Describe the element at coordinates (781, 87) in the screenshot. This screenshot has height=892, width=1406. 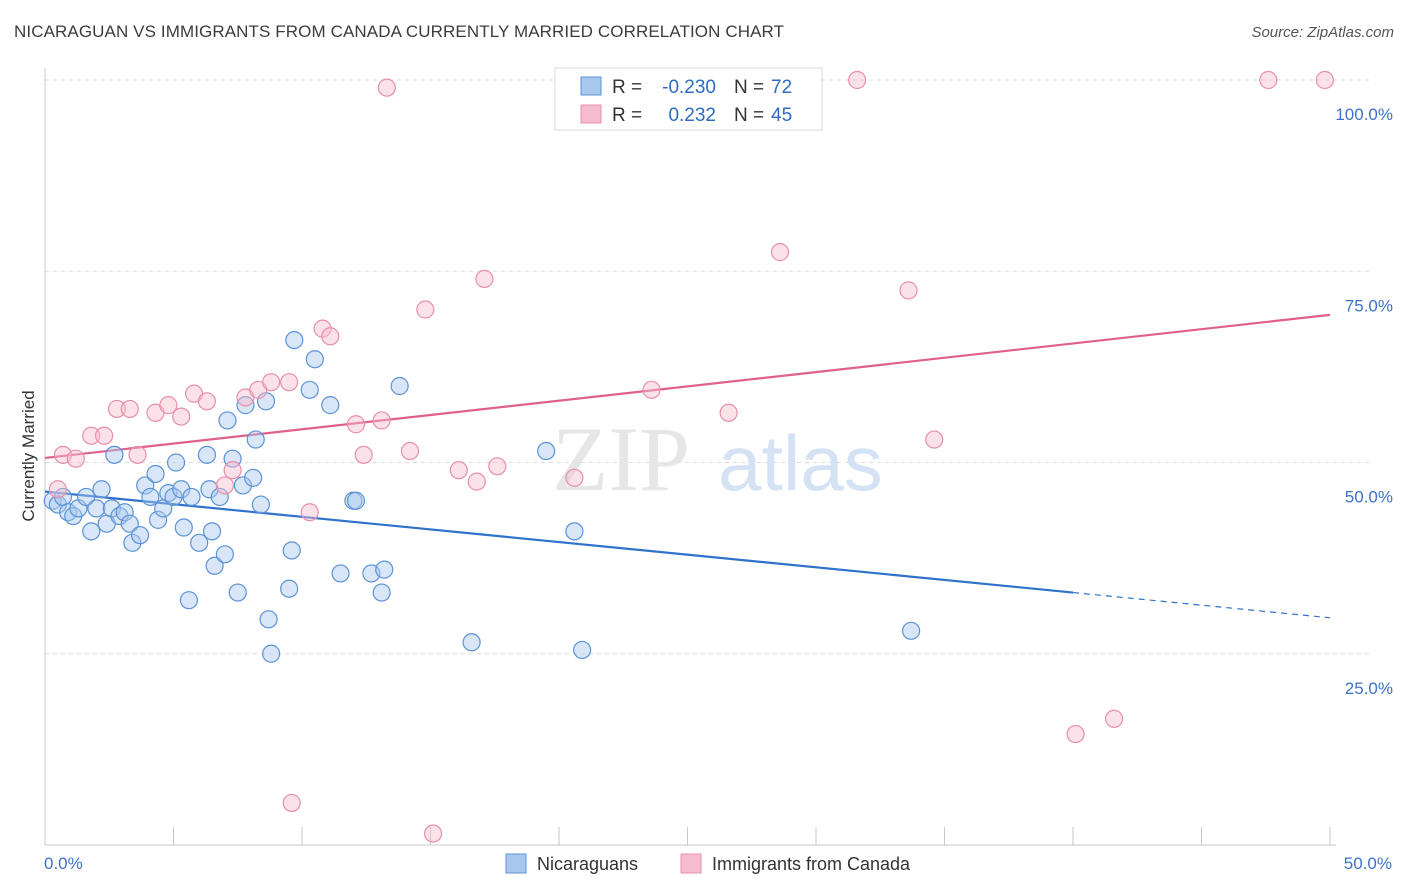
I see `legend-n-value: 72` at that location.